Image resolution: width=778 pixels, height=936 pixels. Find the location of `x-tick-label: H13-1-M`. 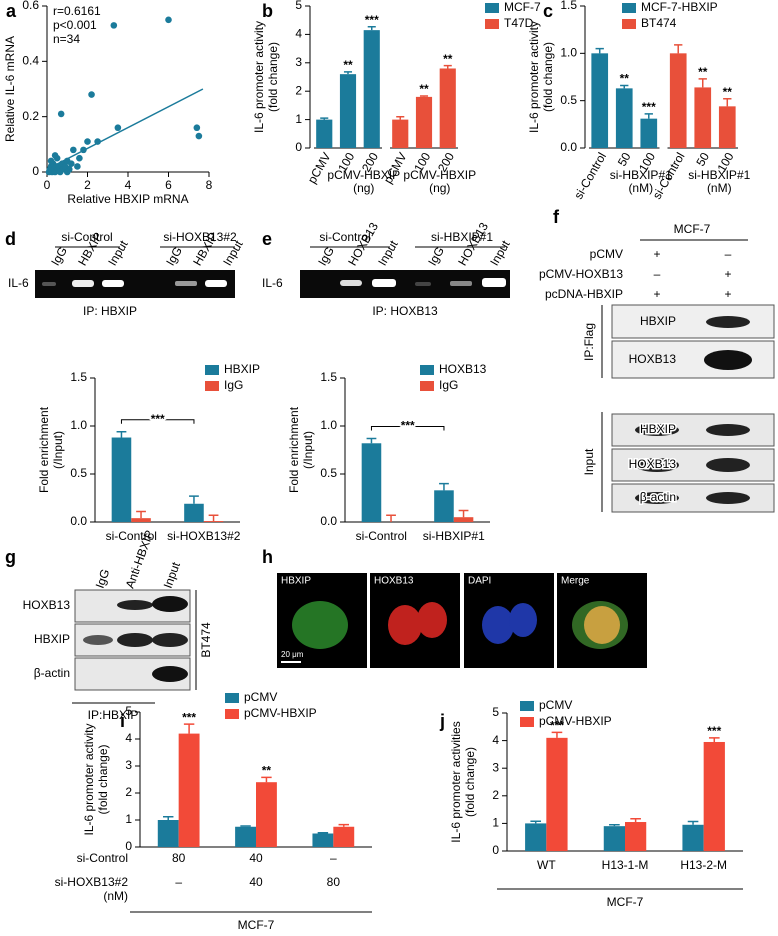

x-tick-label: H13-1-M is located at coordinates (625, 865).